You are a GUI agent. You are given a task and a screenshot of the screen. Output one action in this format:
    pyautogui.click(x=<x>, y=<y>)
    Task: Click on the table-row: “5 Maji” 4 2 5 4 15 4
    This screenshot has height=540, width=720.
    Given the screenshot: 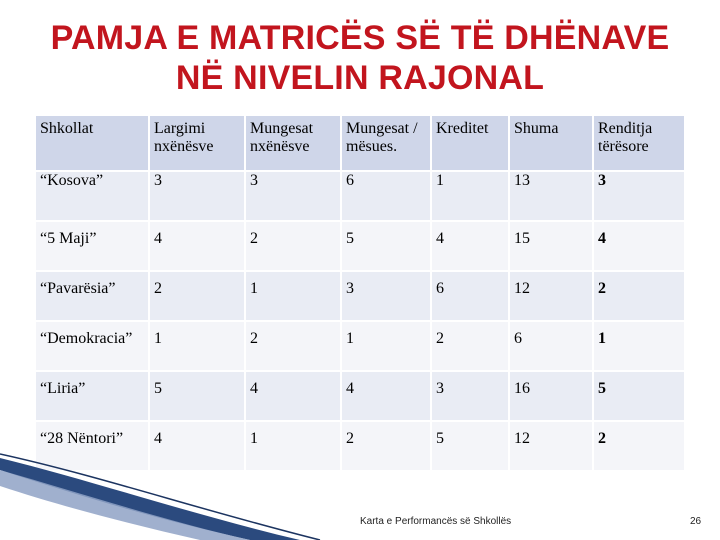 What is the action you would take?
    pyautogui.click(x=360, y=246)
    